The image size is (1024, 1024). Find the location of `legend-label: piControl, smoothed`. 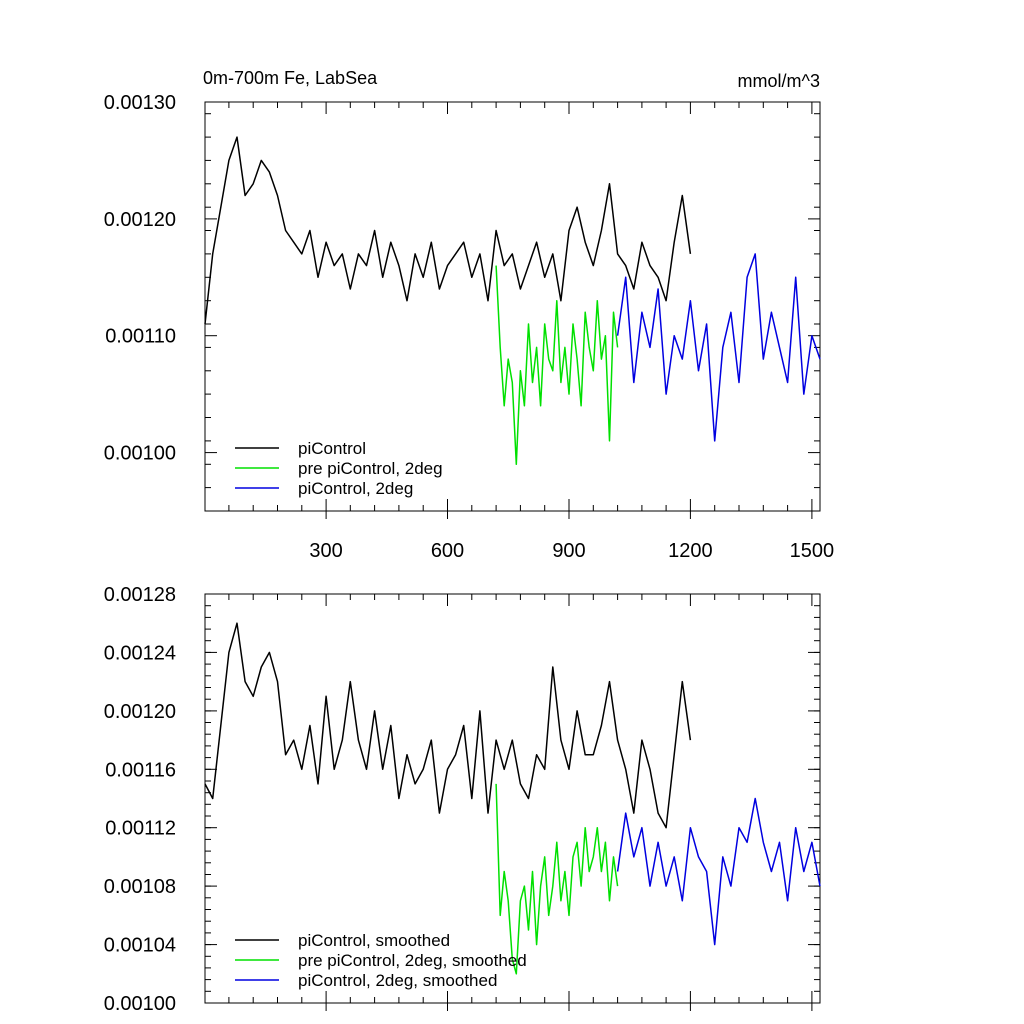

legend-label: piControl, smoothed is located at coordinates (374, 940).